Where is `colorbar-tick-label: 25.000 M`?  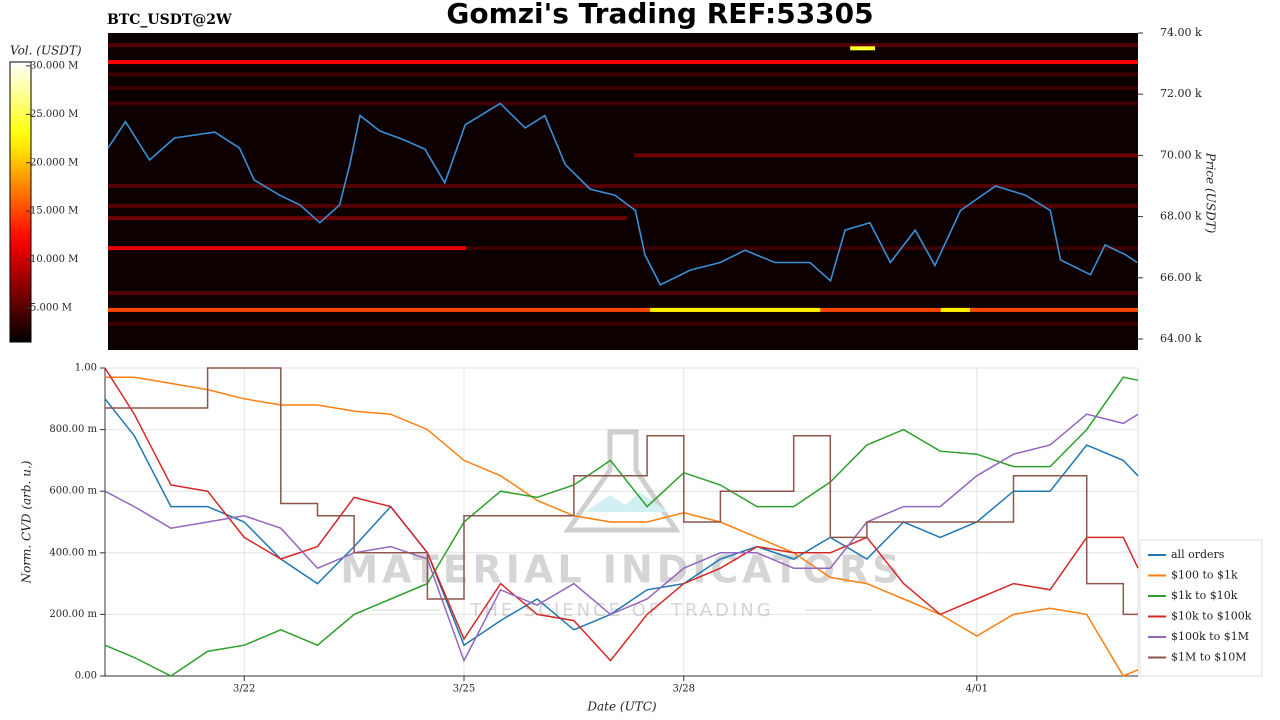 colorbar-tick-label: 25.000 M is located at coordinates (54, 114).